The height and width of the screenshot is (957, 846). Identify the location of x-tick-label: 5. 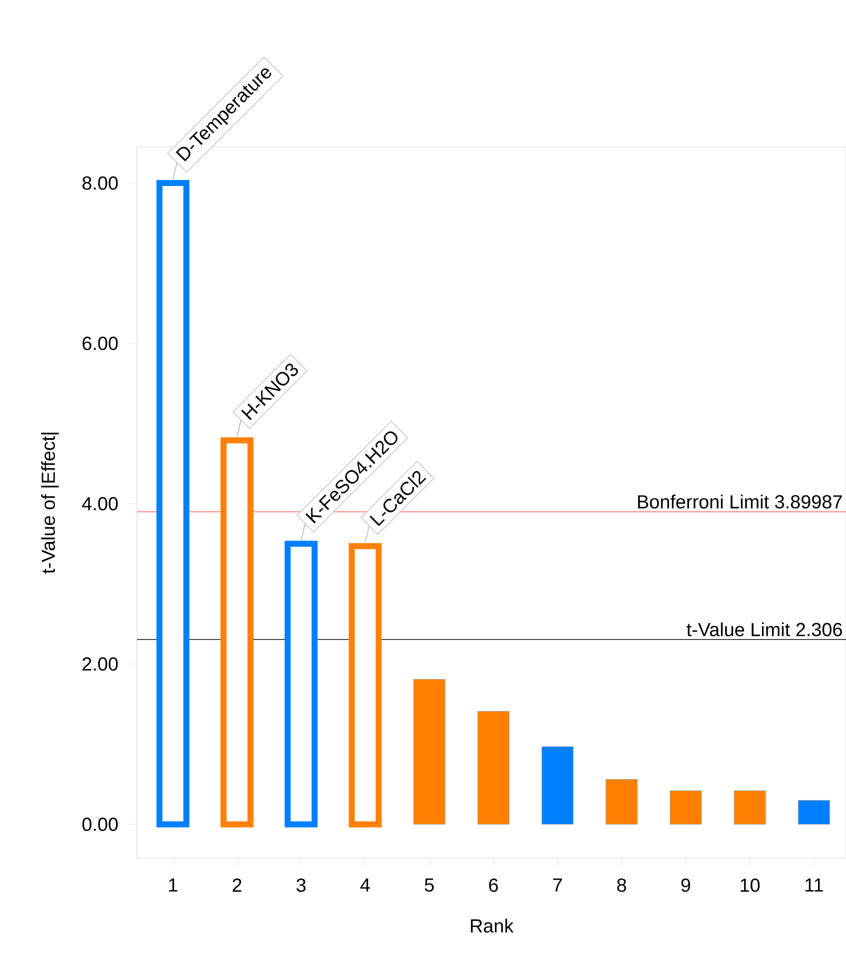
(429, 885).